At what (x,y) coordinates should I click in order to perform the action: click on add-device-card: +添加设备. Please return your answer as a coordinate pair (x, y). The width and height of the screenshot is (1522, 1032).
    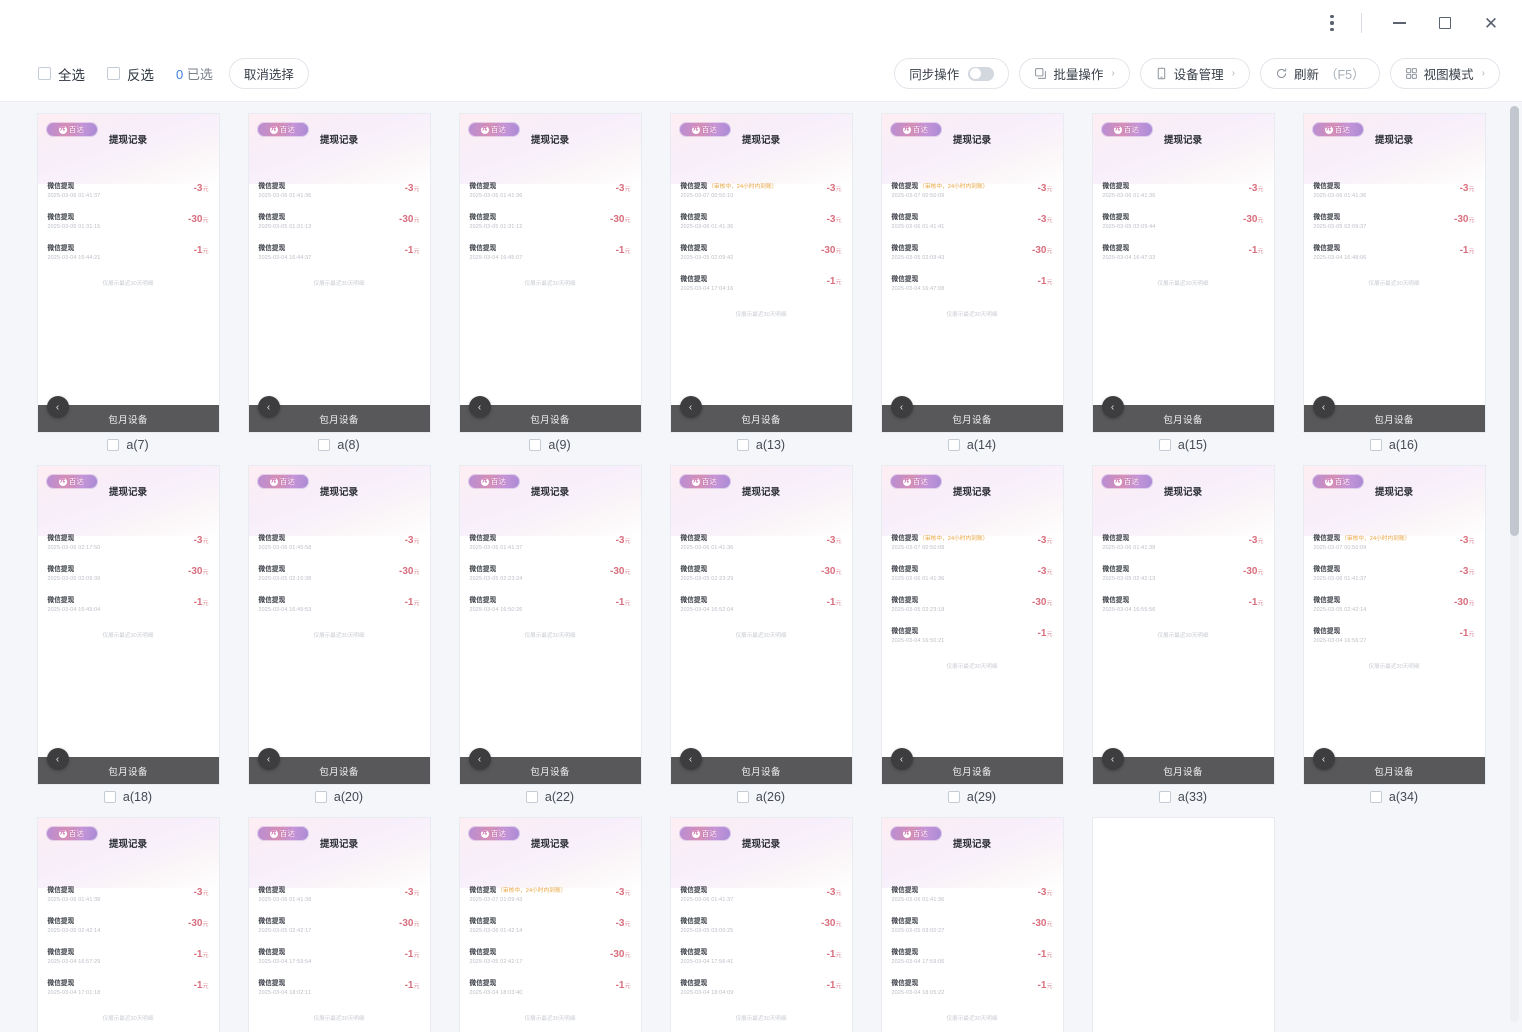
    Looking at the image, I should click on (1183, 925).